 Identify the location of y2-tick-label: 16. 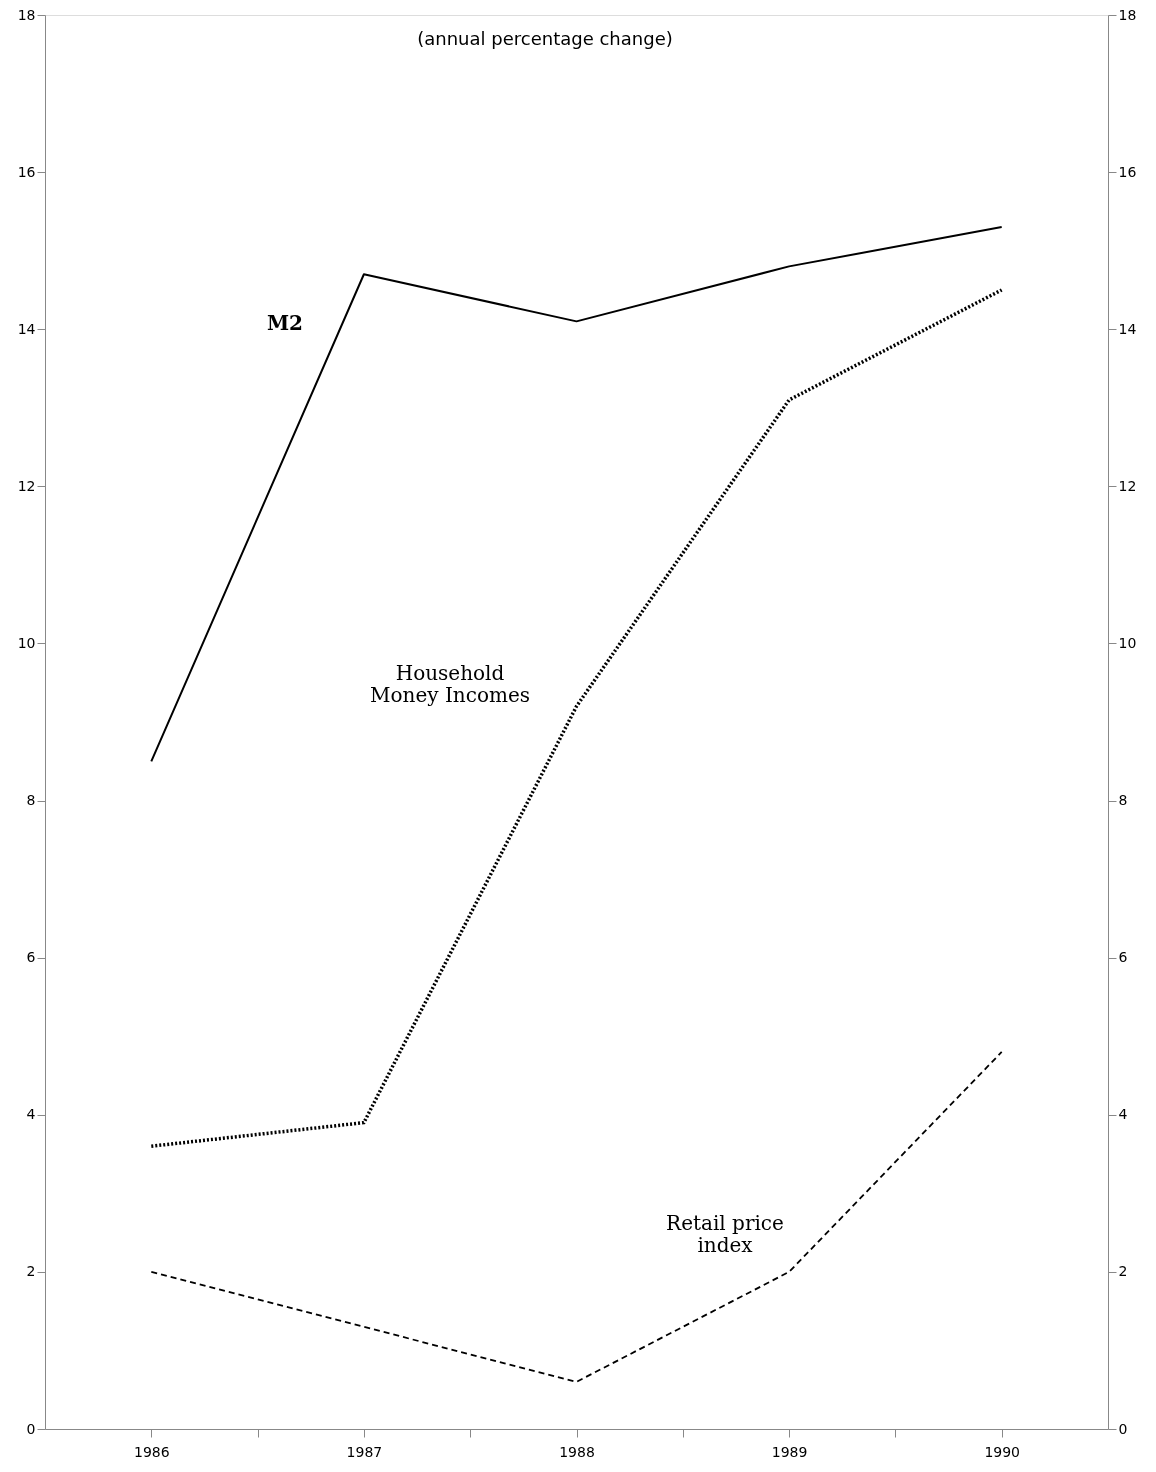
(1127, 171).